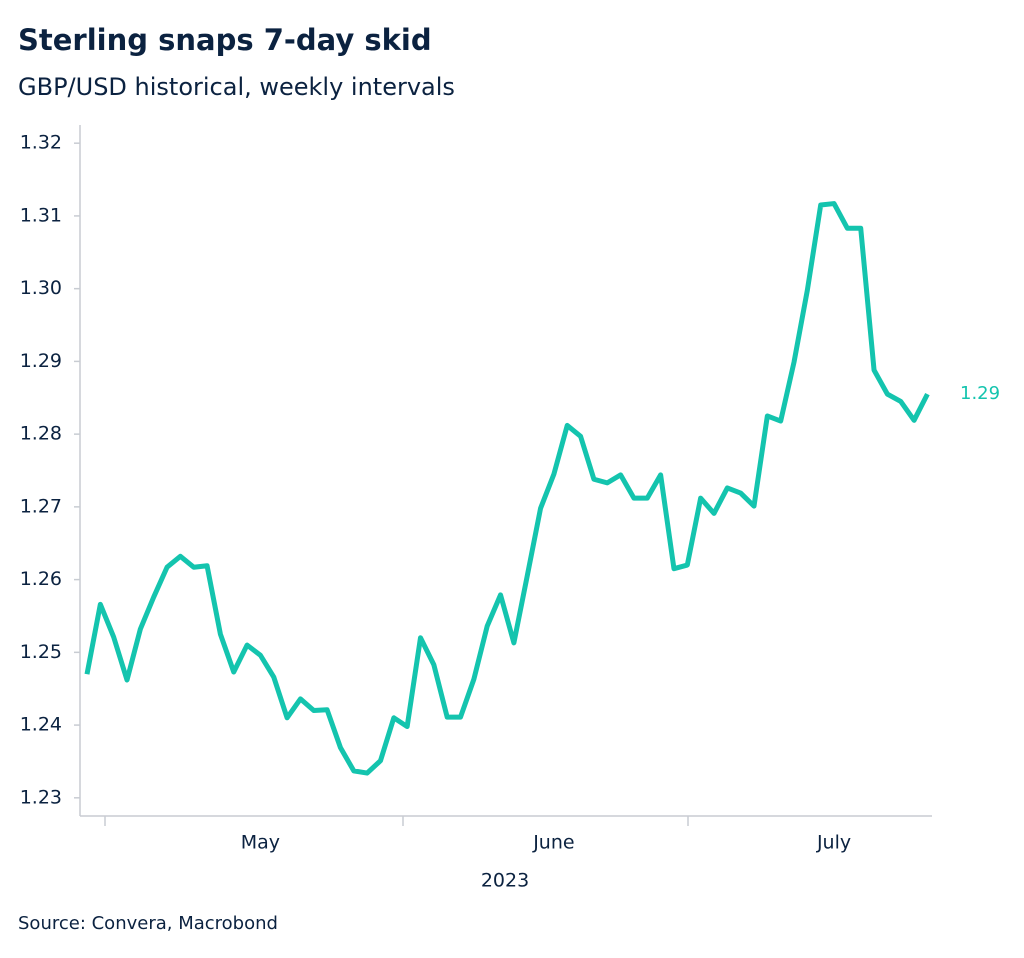 This screenshot has height=958, width=1024. What do you see at coordinates (41, 143) in the screenshot?
I see `y-tick-label: 1.32` at bounding box center [41, 143].